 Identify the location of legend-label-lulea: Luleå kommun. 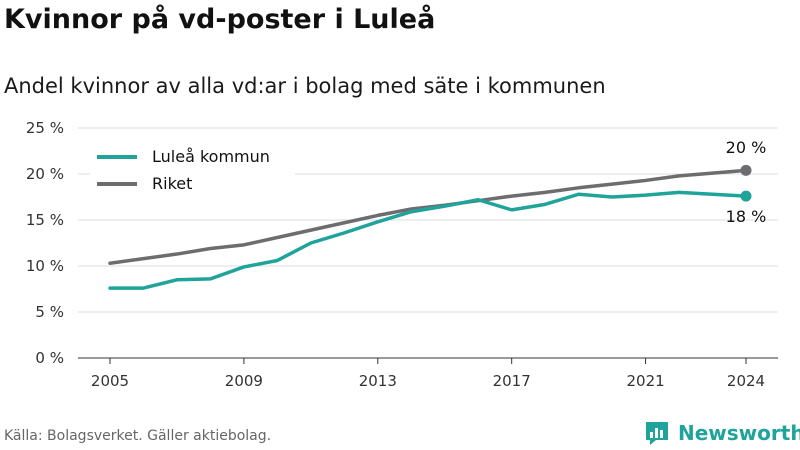
(211, 156).